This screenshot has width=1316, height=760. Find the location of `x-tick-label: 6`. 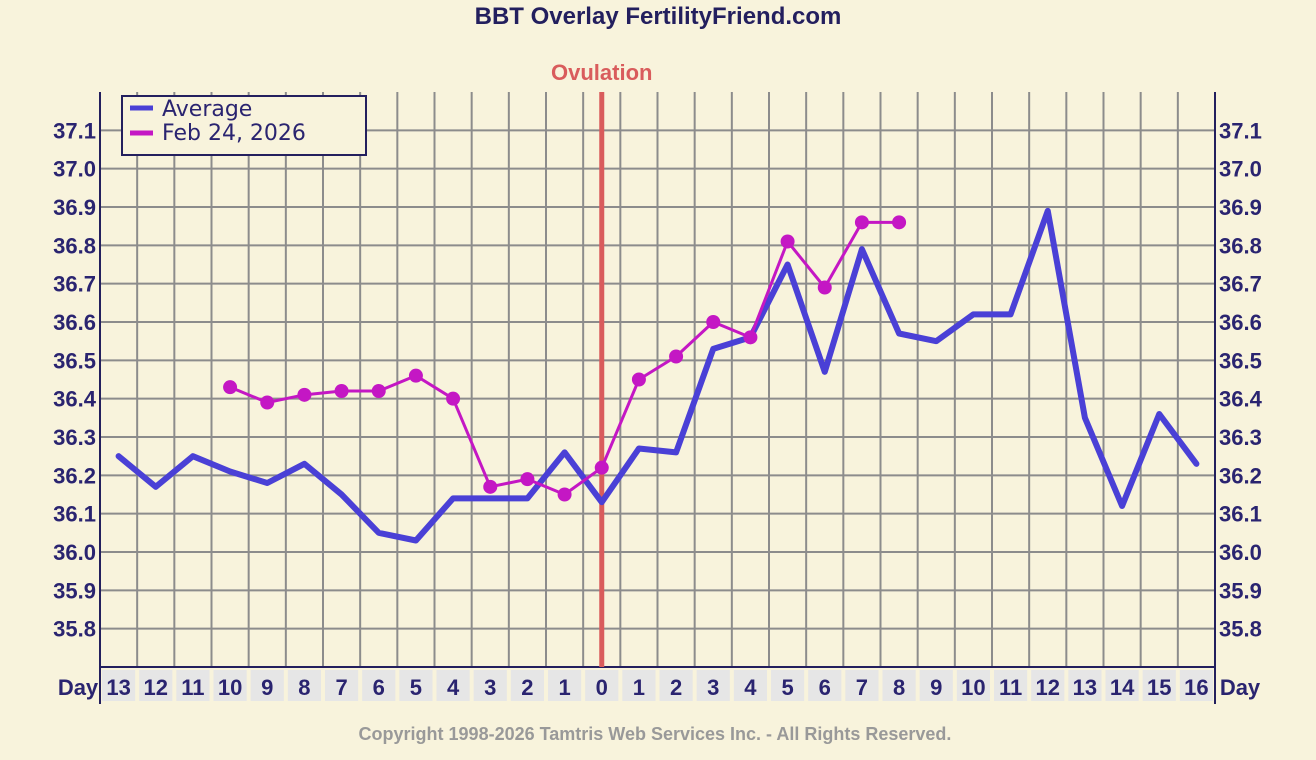

x-tick-label: 6 is located at coordinates (379, 687).